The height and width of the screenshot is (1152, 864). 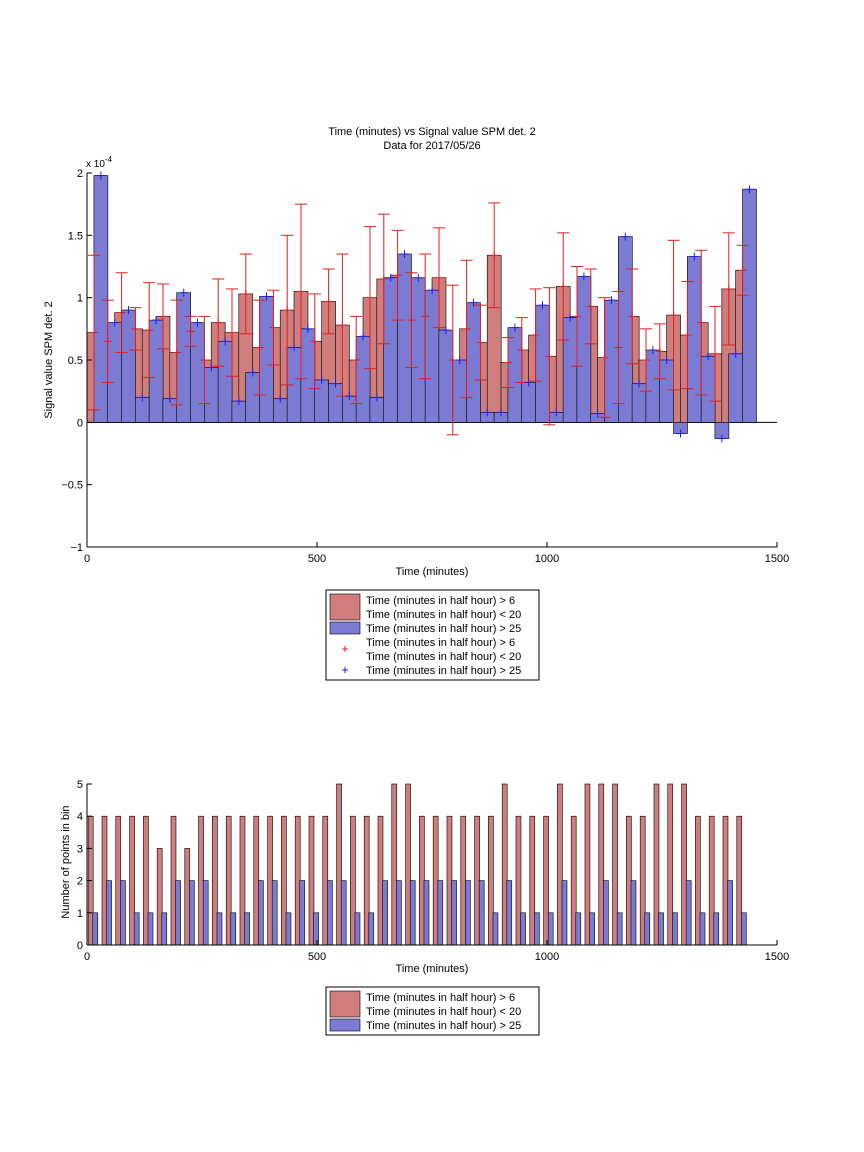 I want to click on y-tick-label: 1, so click(x=80, y=914).